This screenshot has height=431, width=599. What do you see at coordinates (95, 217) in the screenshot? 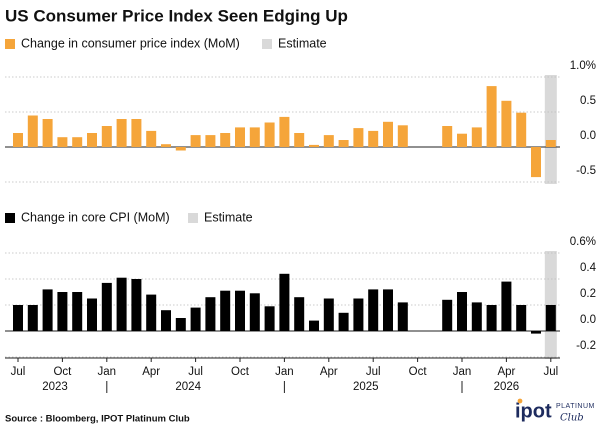
I see `legend-label: Change in core CPI (MoM)` at bounding box center [95, 217].